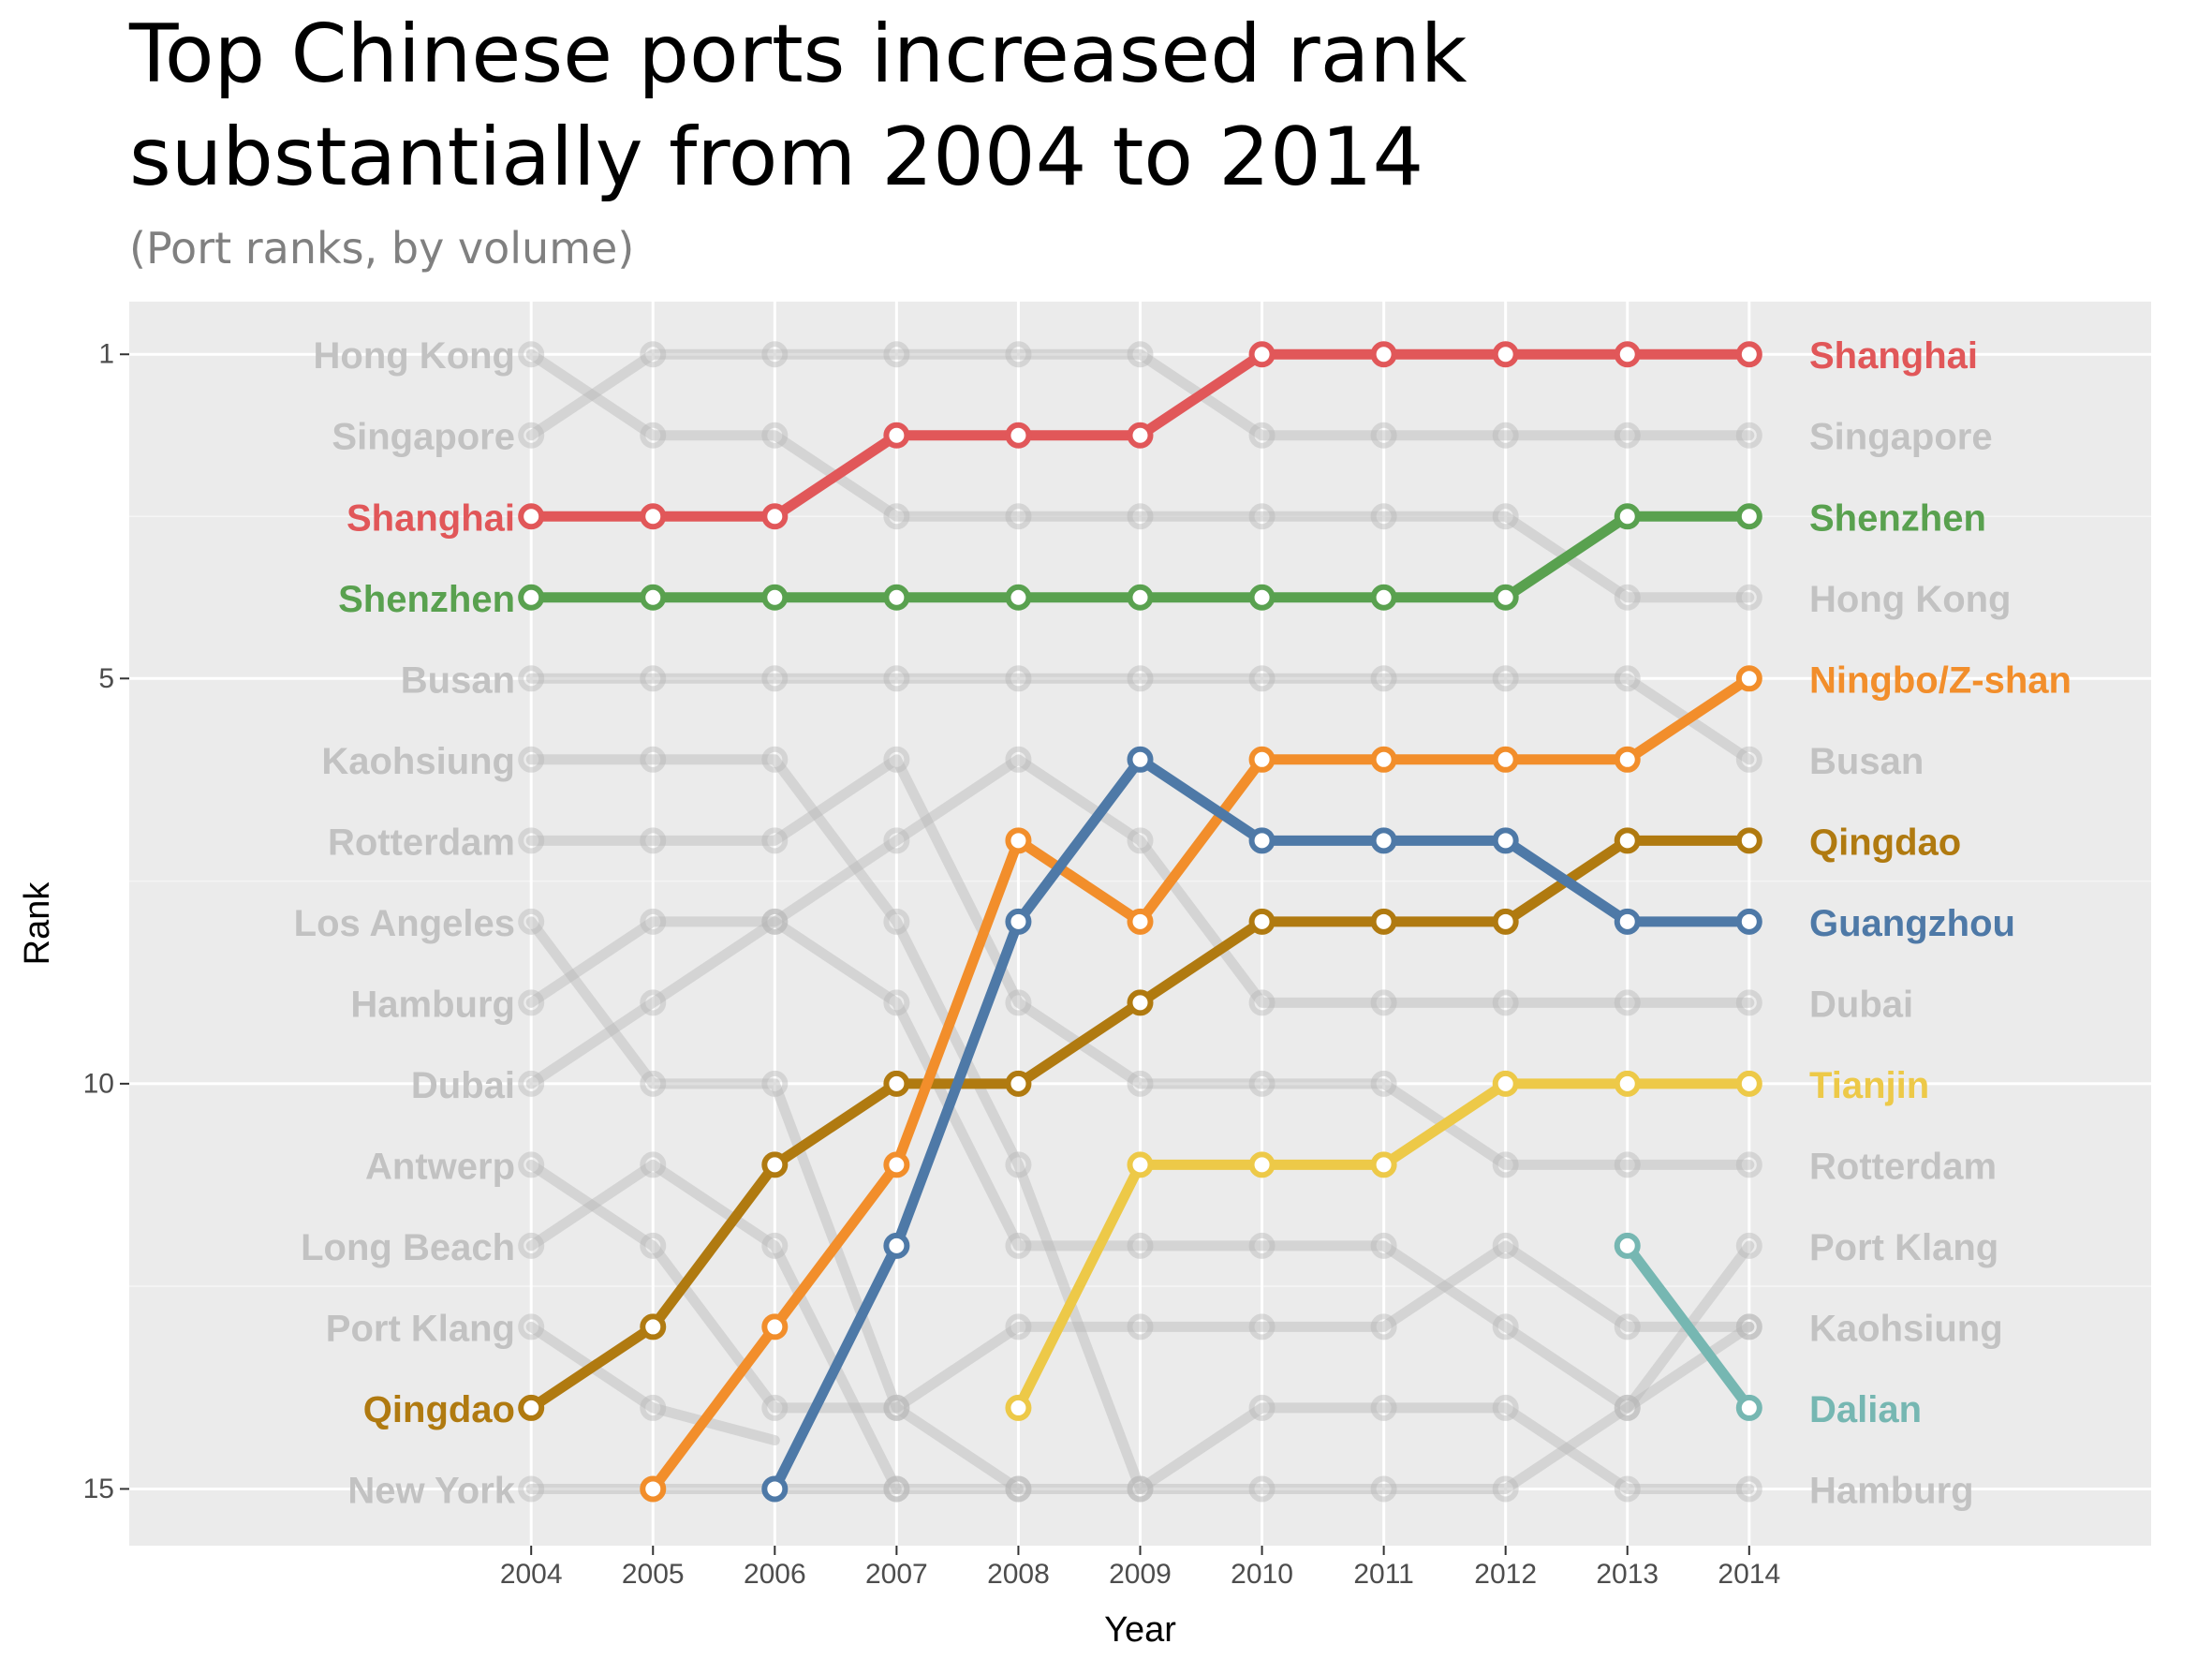  What do you see at coordinates (1628, 759) in the screenshot?
I see `data-point-ningbo-z-shan-2013` at bounding box center [1628, 759].